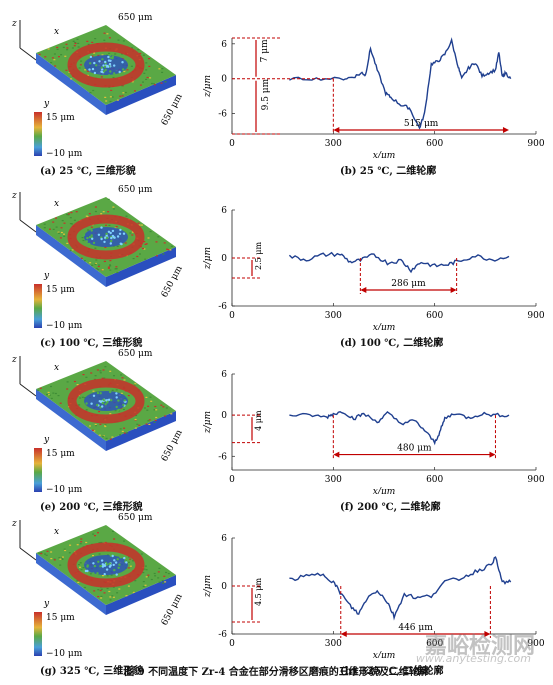 The width and height of the screenshot is (553, 685). I want to click on caption-2d: (f) 200 ℃, 二维轮廓, so click(390, 507).